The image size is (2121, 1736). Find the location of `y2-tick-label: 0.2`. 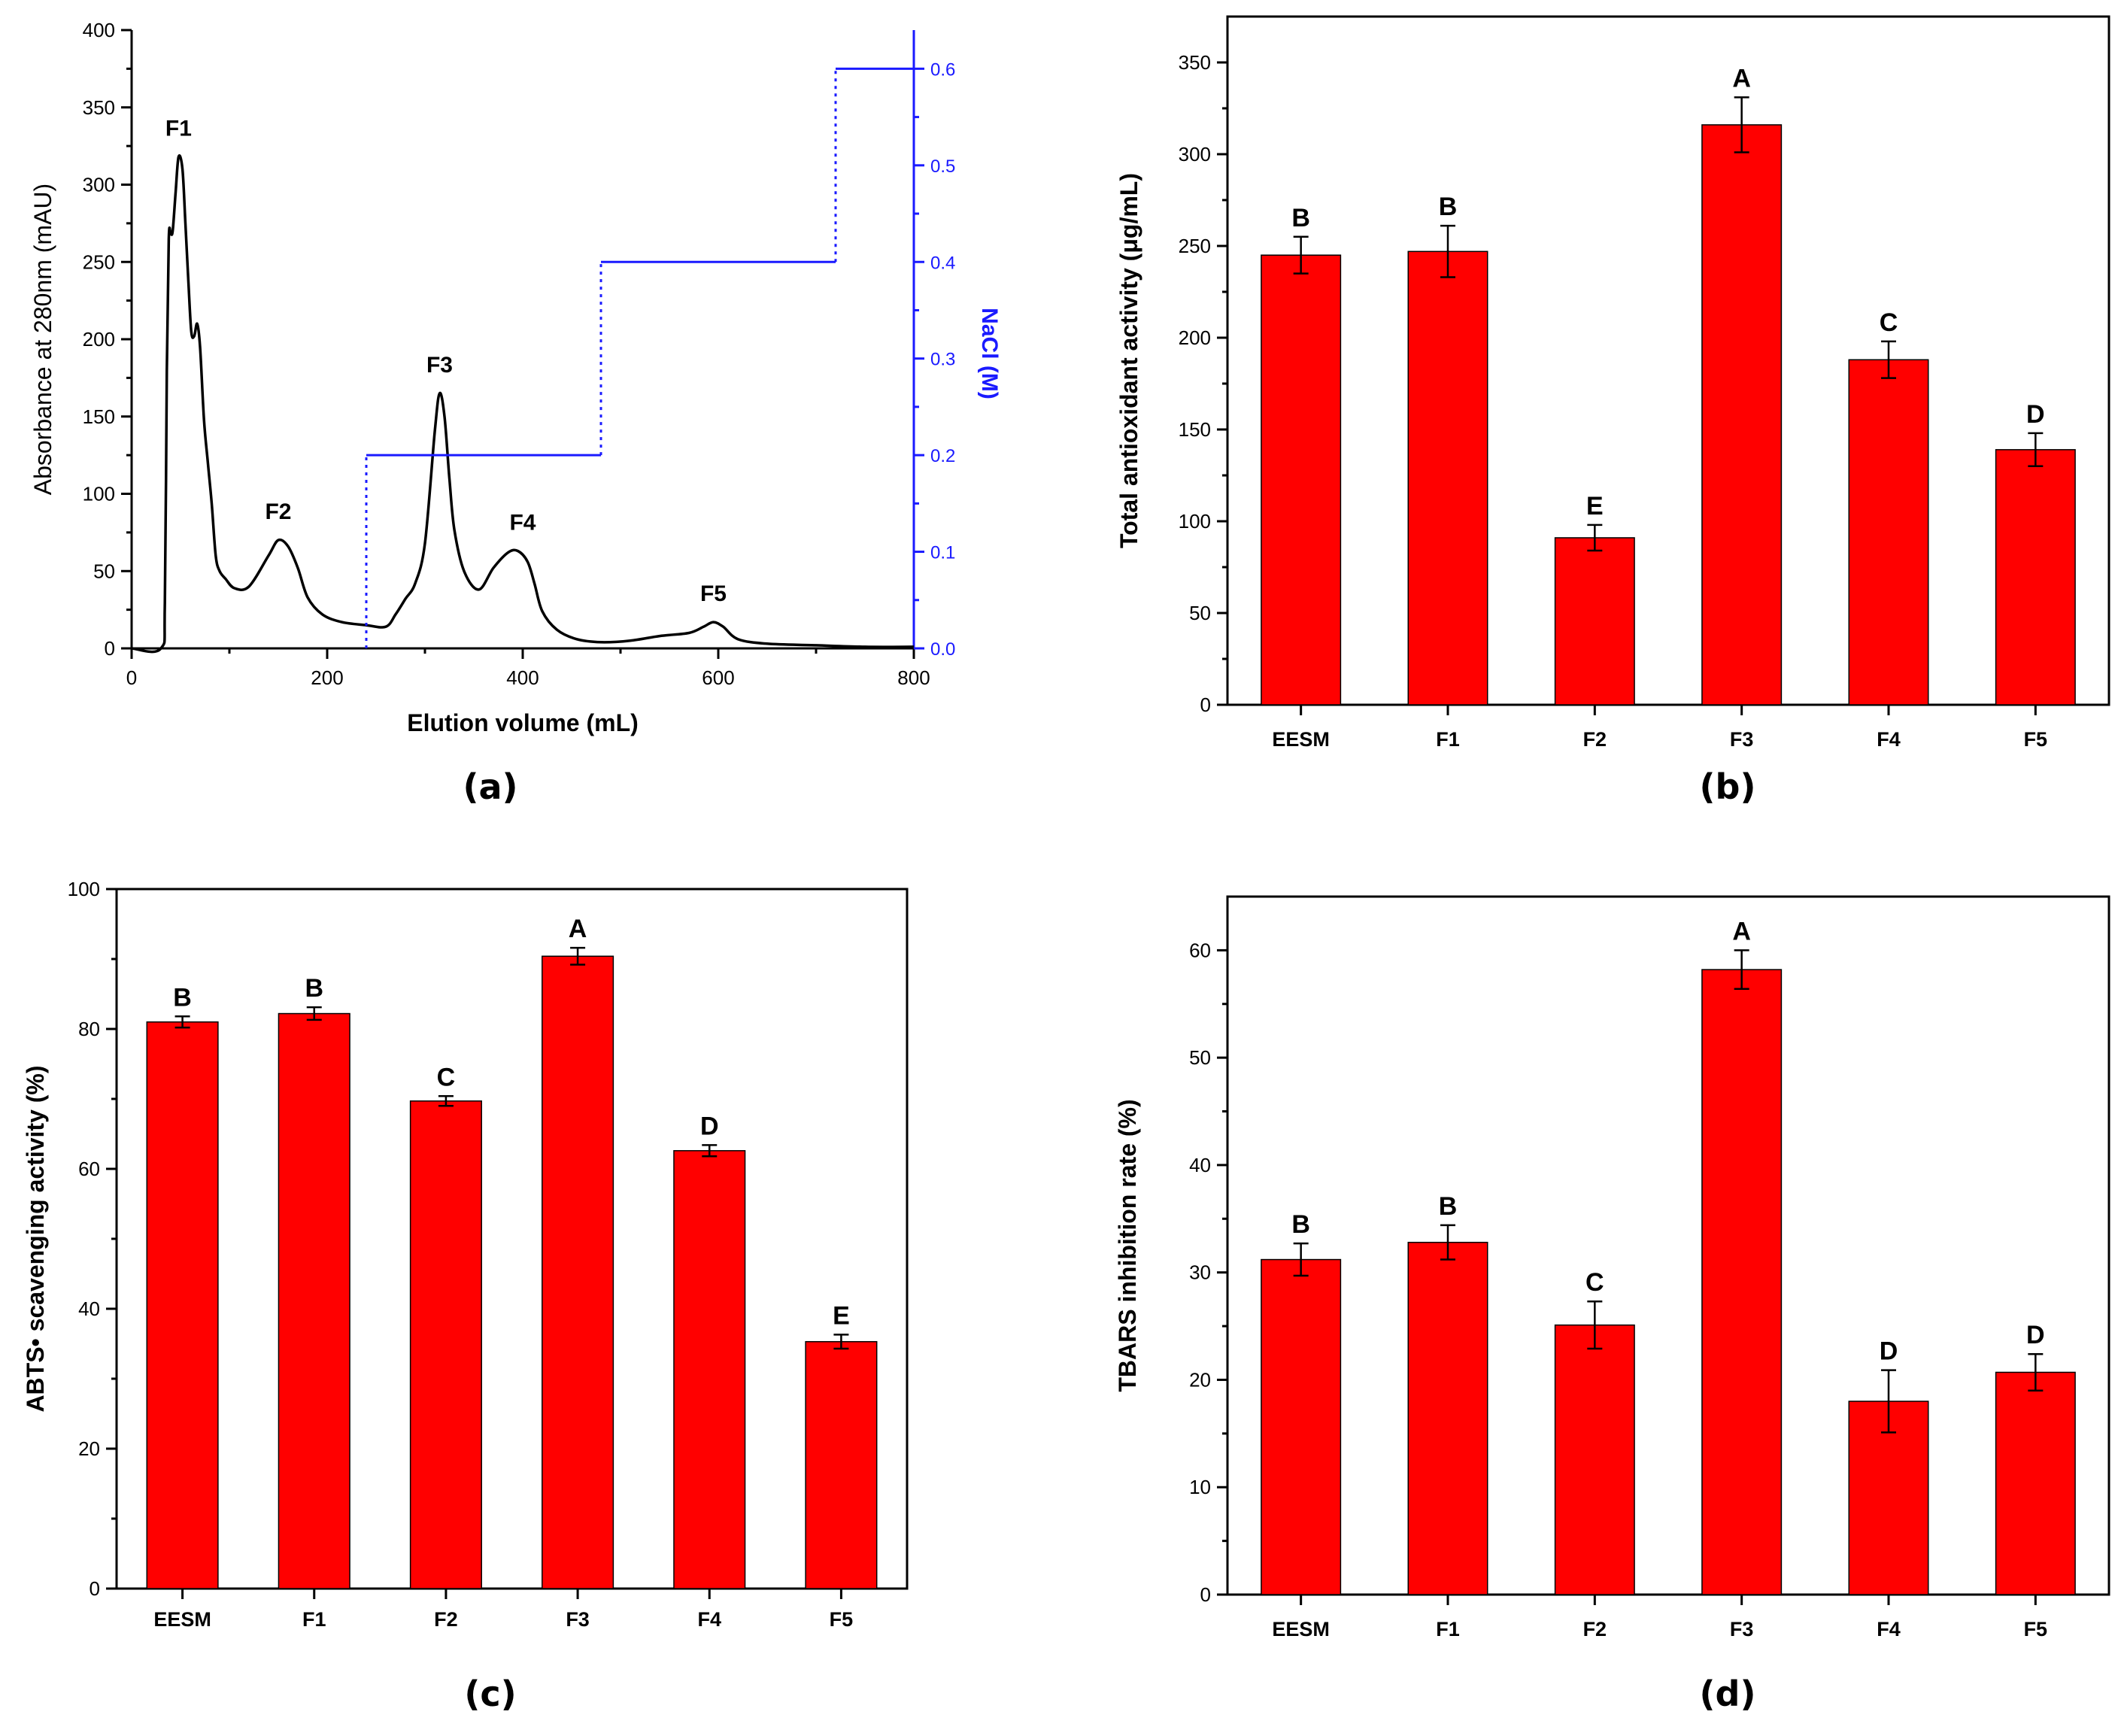

y2-tick-label: 0.2 is located at coordinates (942, 456).